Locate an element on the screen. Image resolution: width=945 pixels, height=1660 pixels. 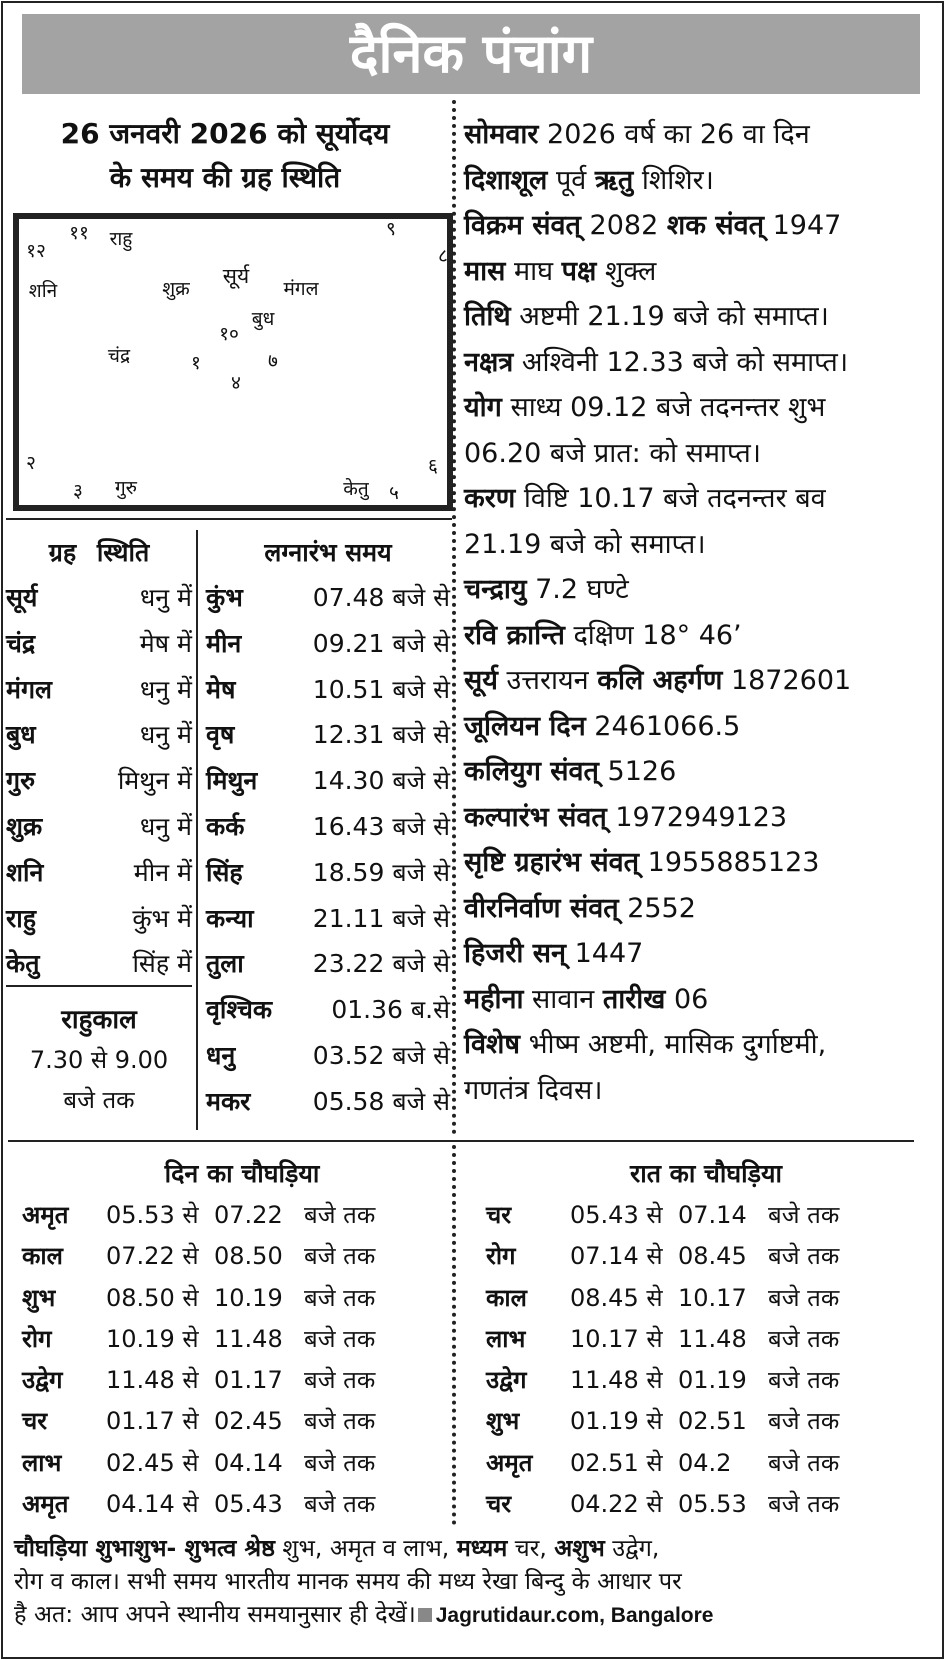
detail-line: जूलियन दिन 2461066.5 is located at coordinates (703, 727).